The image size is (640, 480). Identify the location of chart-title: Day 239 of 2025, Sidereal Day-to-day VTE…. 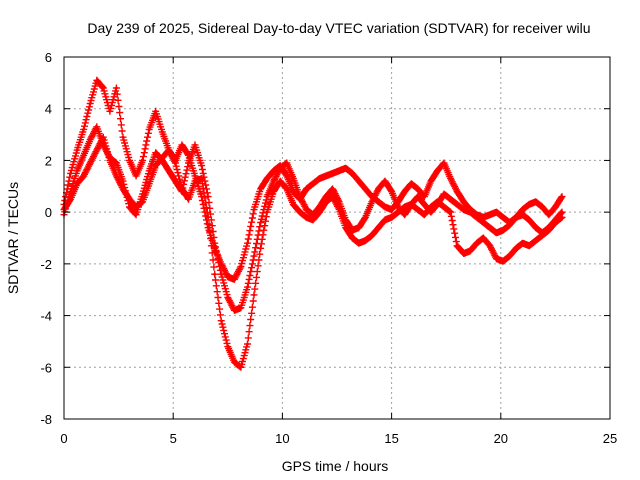
(338, 28).